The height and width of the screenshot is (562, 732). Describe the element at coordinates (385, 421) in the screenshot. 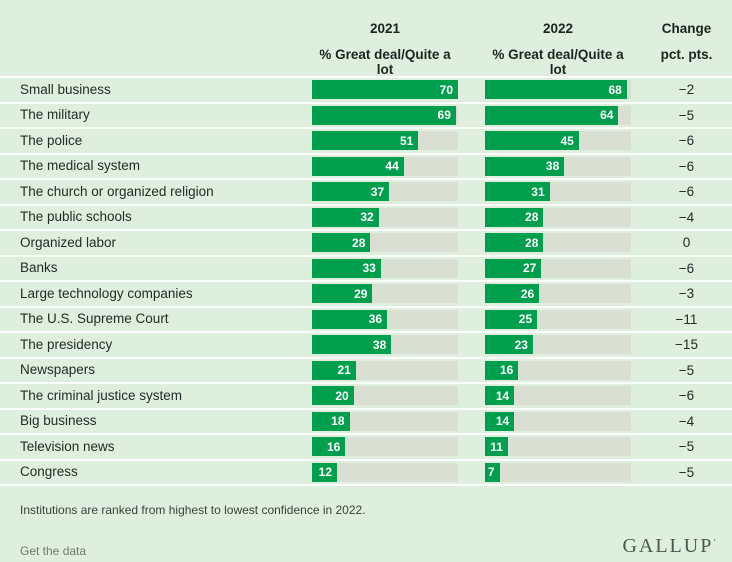

I see `bar-track-2021: 18` at that location.